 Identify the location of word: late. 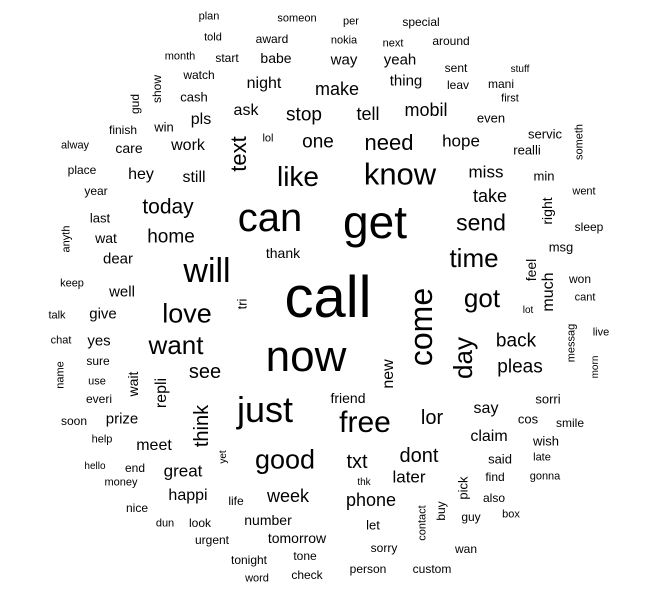
(542, 457).